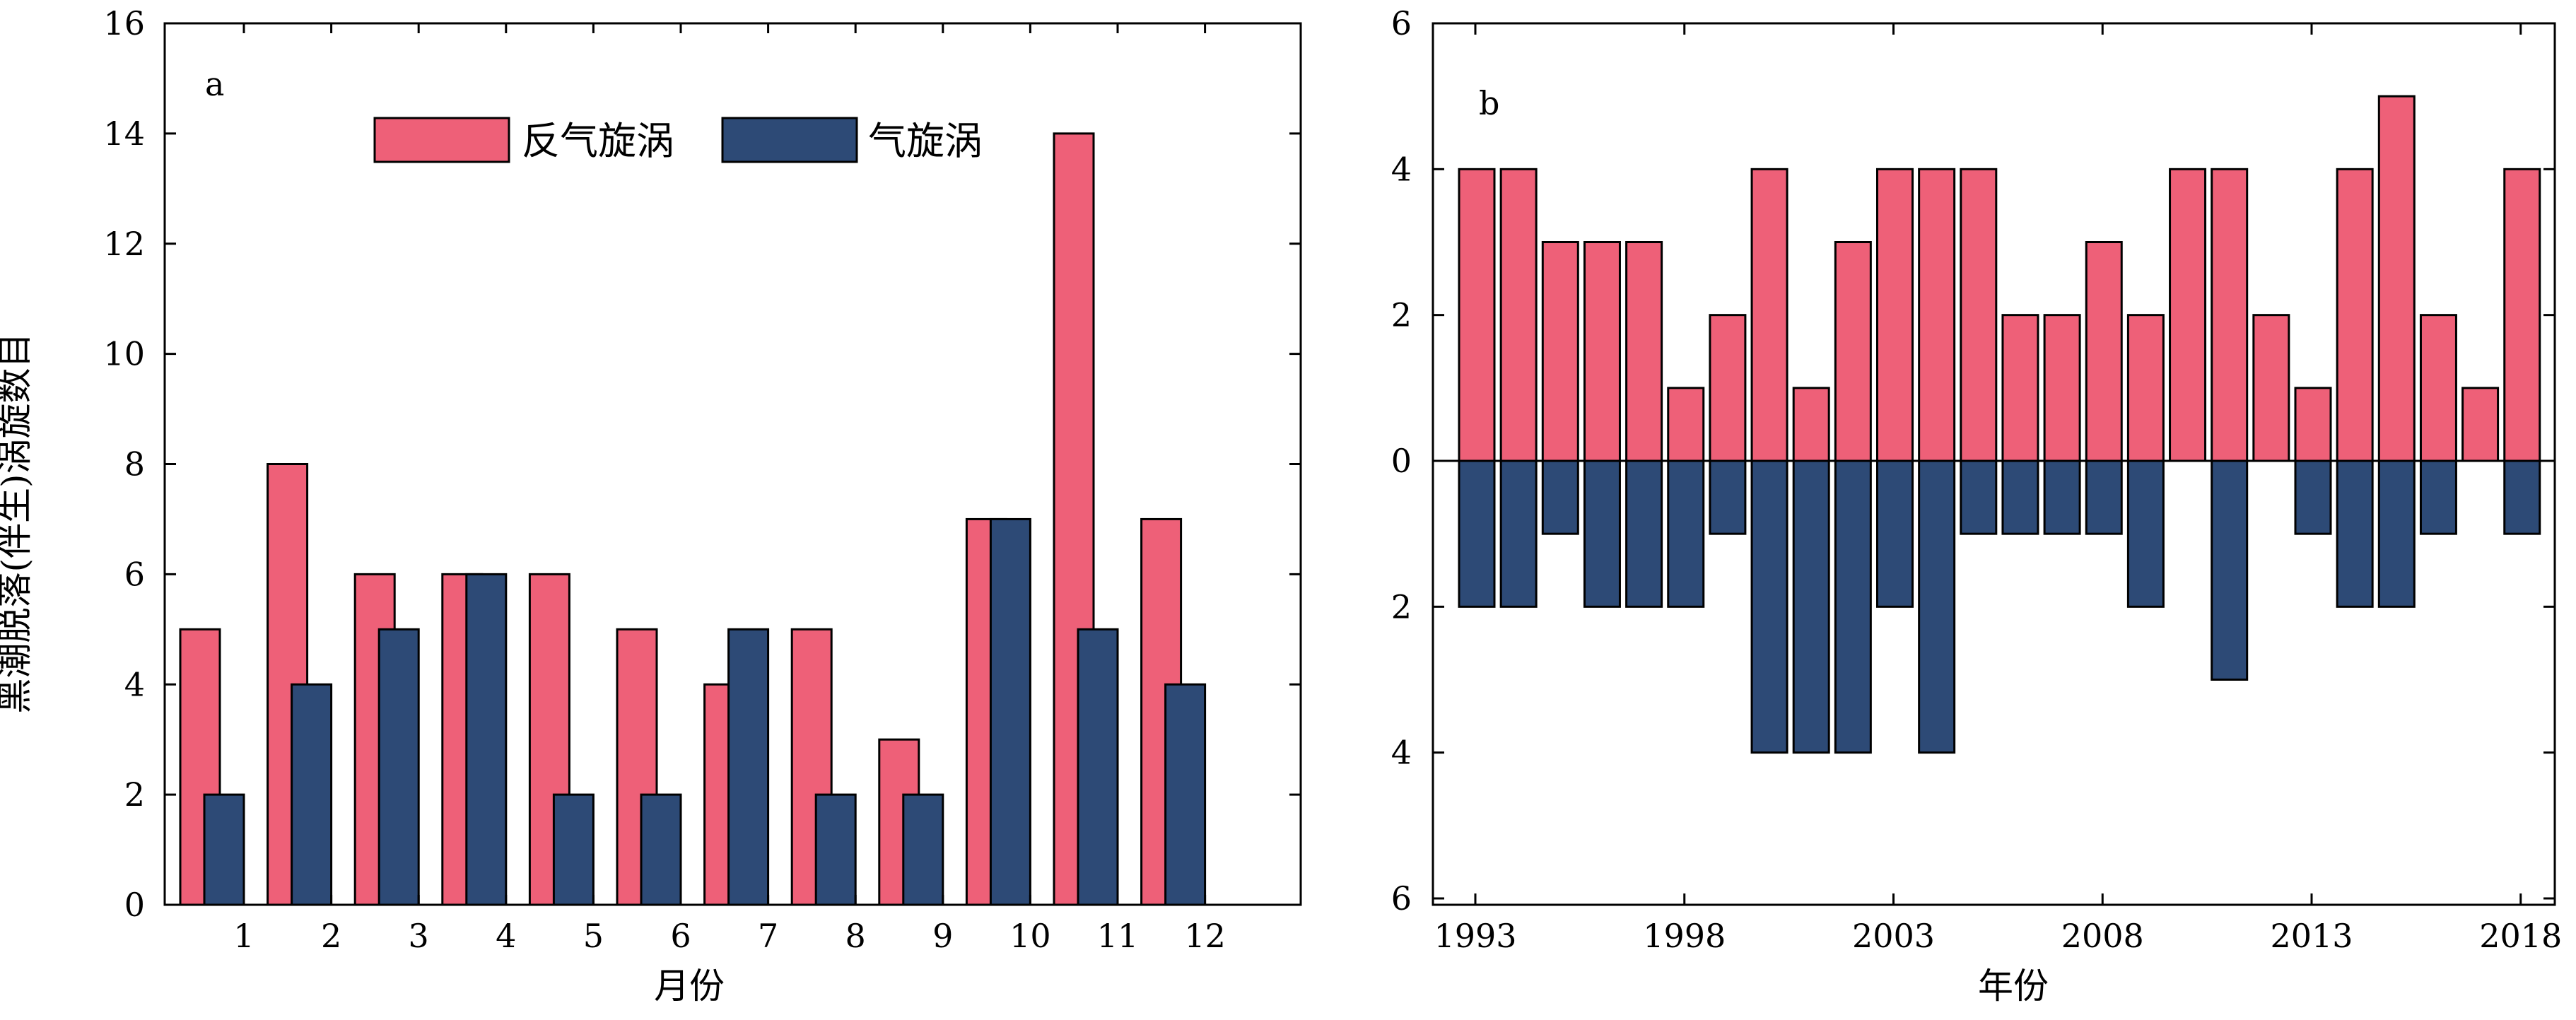 This screenshot has height=1020, width=2576. What do you see at coordinates (243, 936) in the screenshot?
I see `x-tick-label: 1` at bounding box center [243, 936].